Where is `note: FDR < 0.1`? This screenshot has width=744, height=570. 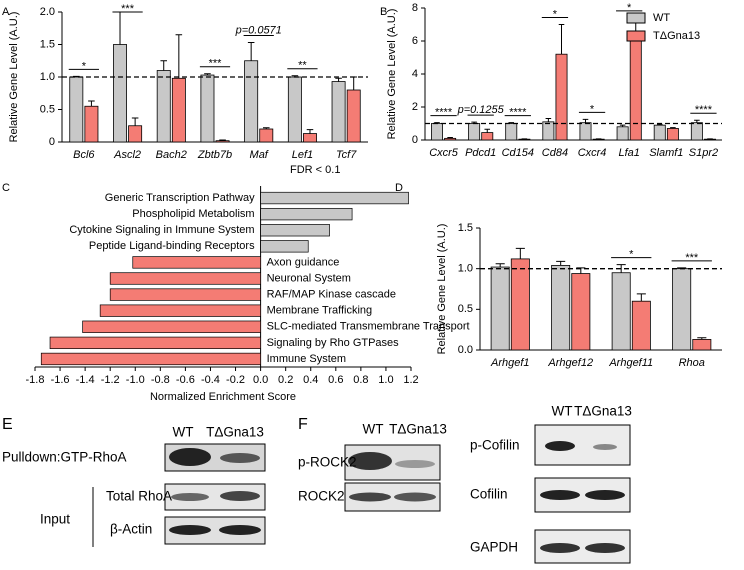 note: FDR < 0.1 is located at coordinates (315, 170).